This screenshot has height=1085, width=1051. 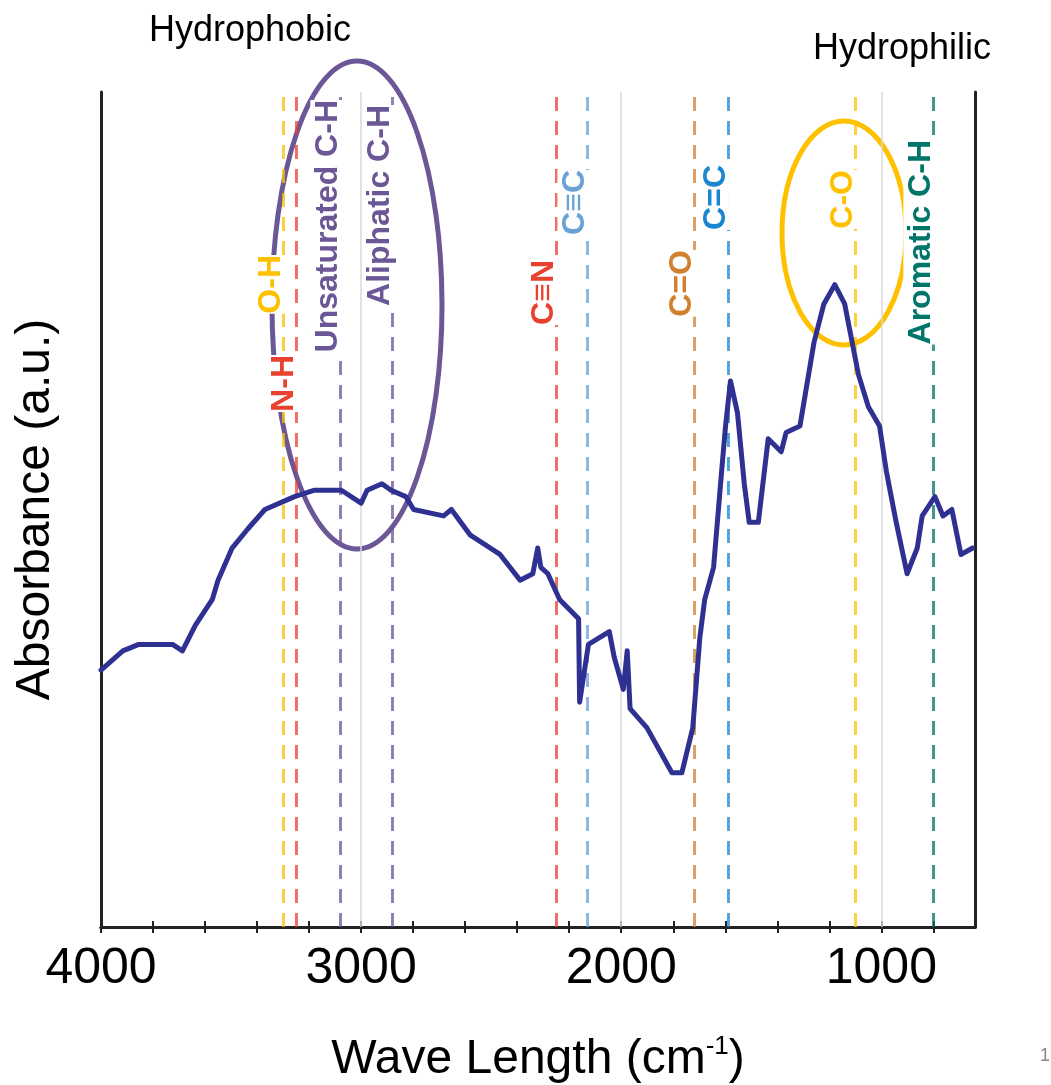 What do you see at coordinates (250, 28) in the screenshot?
I see `text: Hydrophobic` at bounding box center [250, 28].